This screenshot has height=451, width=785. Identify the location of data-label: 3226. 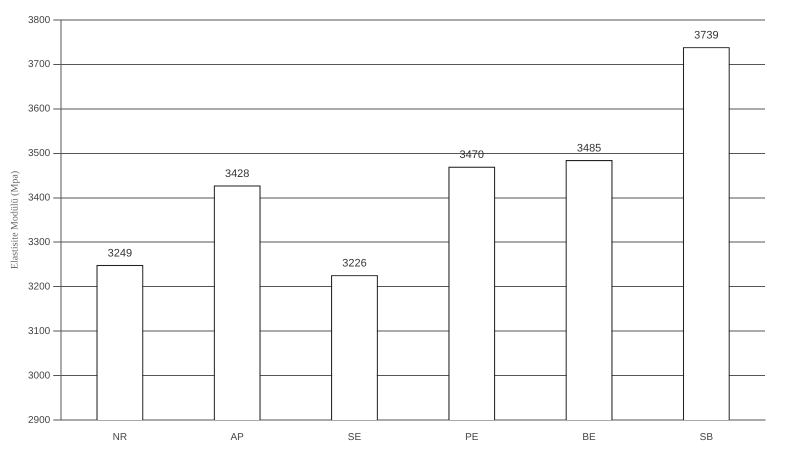
(354, 264).